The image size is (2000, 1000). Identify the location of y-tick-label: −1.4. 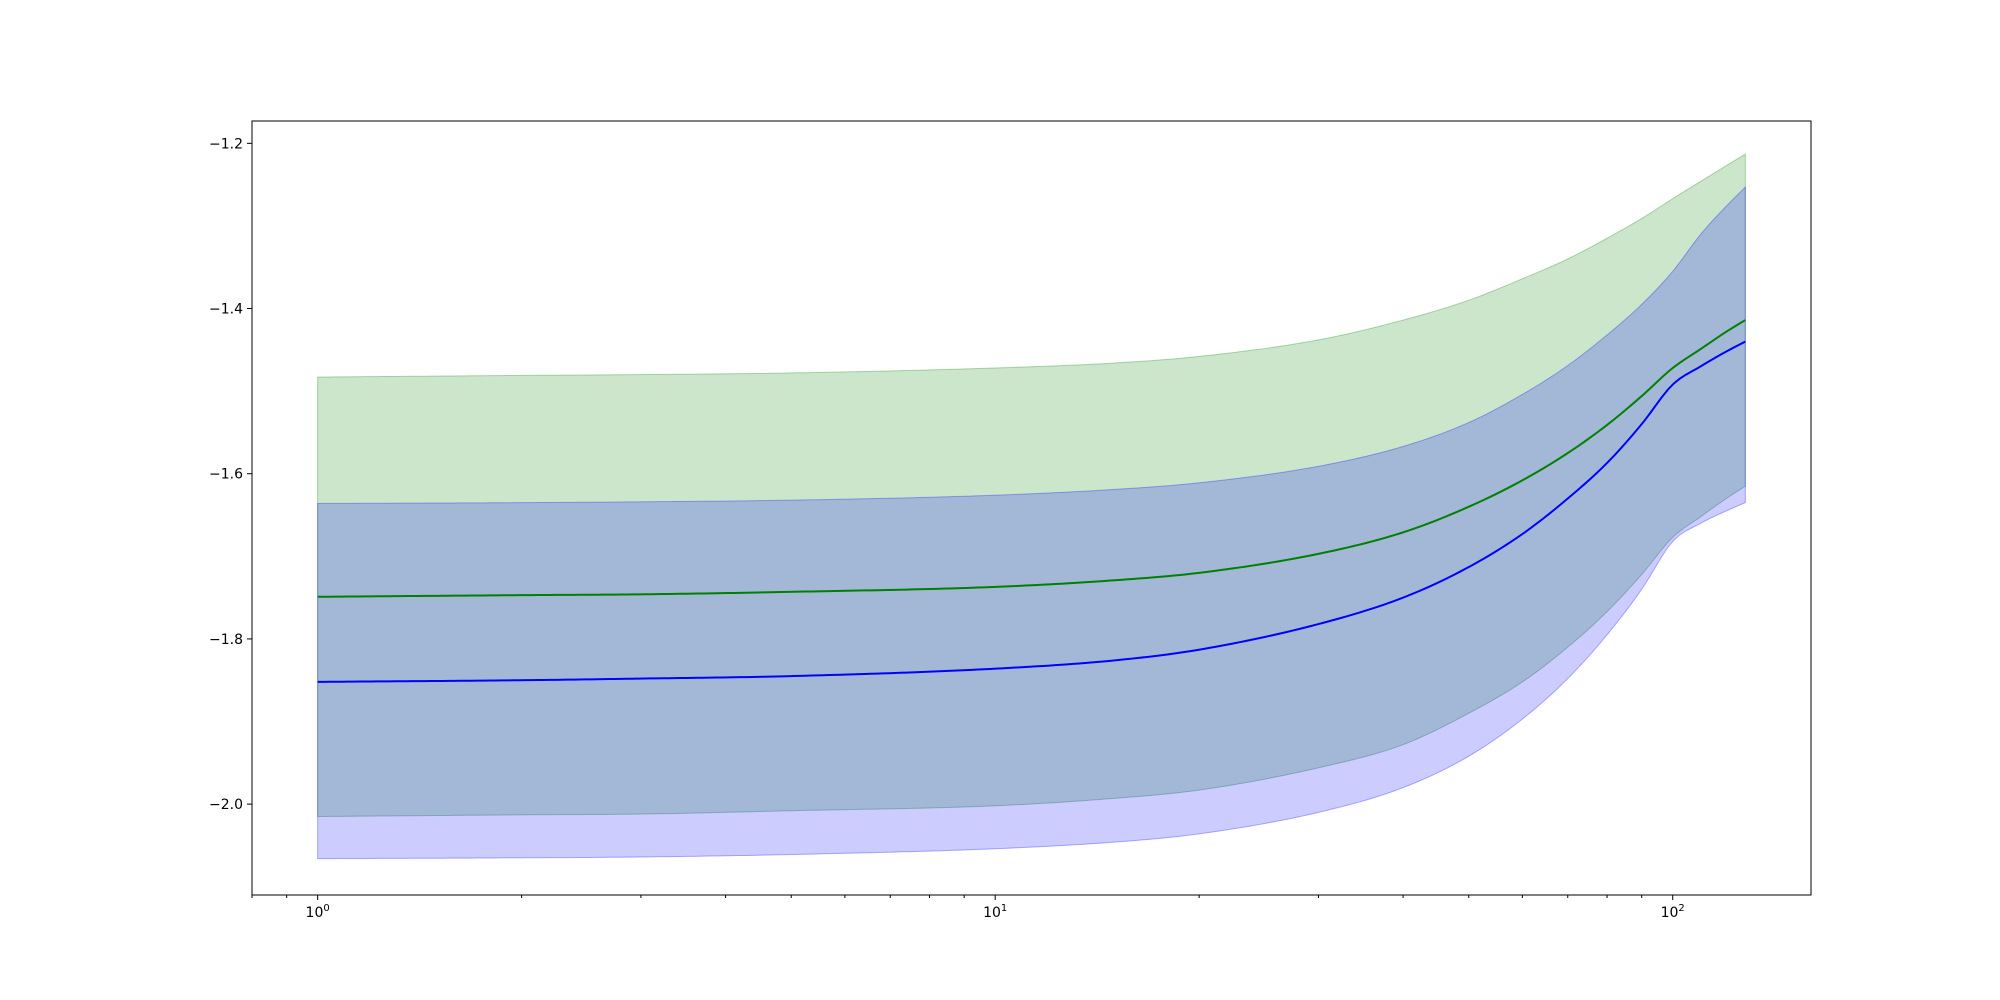
(226, 310).